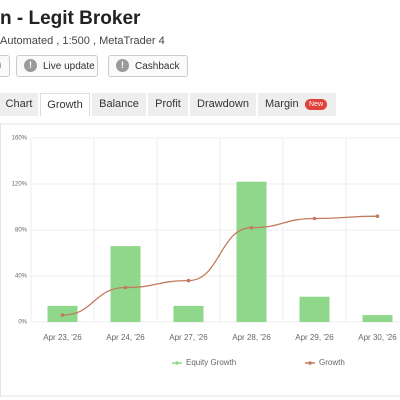 This screenshot has height=400, width=400. What do you see at coordinates (157, 66) in the screenshot?
I see `button-label: Cashback` at bounding box center [157, 66].